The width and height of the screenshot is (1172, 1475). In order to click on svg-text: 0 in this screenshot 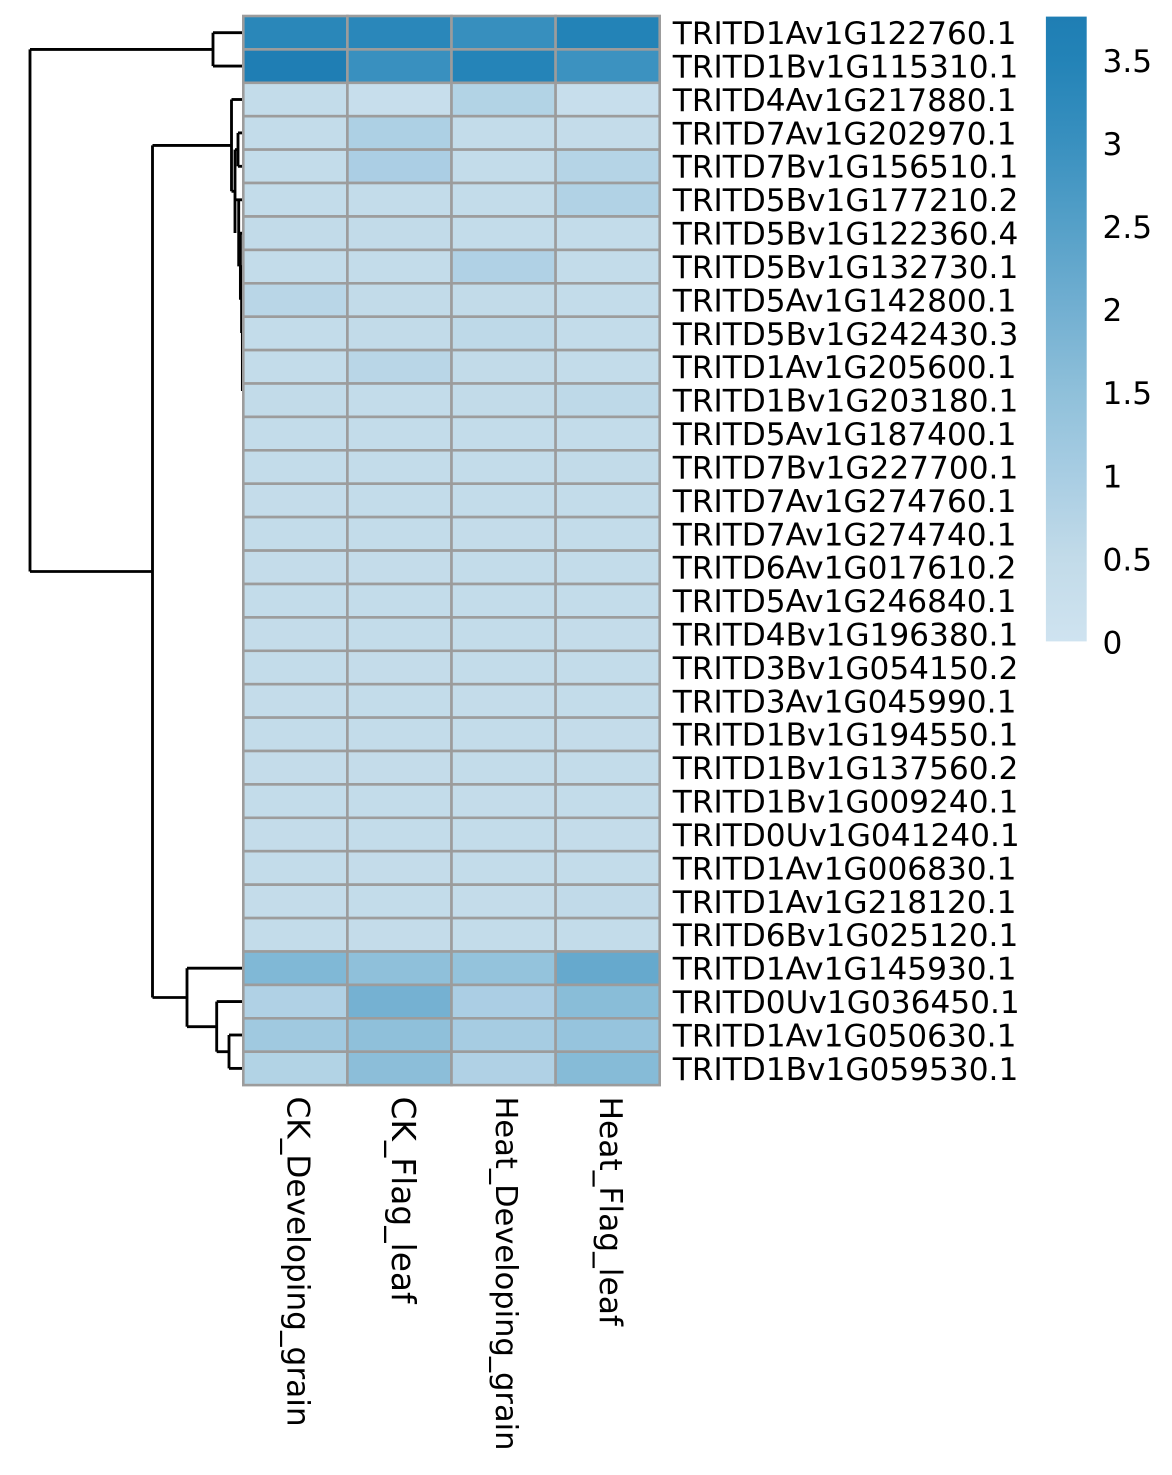, I will do `click(1113, 644)`.